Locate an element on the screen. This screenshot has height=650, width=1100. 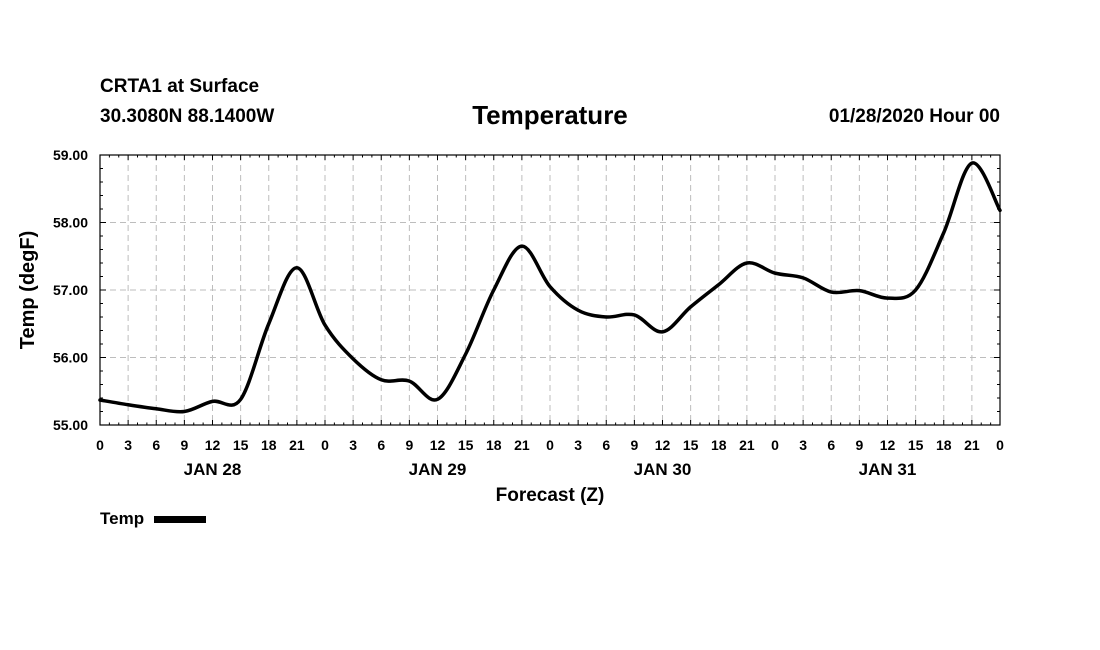
day-label: JAN 29 is located at coordinates (438, 469).